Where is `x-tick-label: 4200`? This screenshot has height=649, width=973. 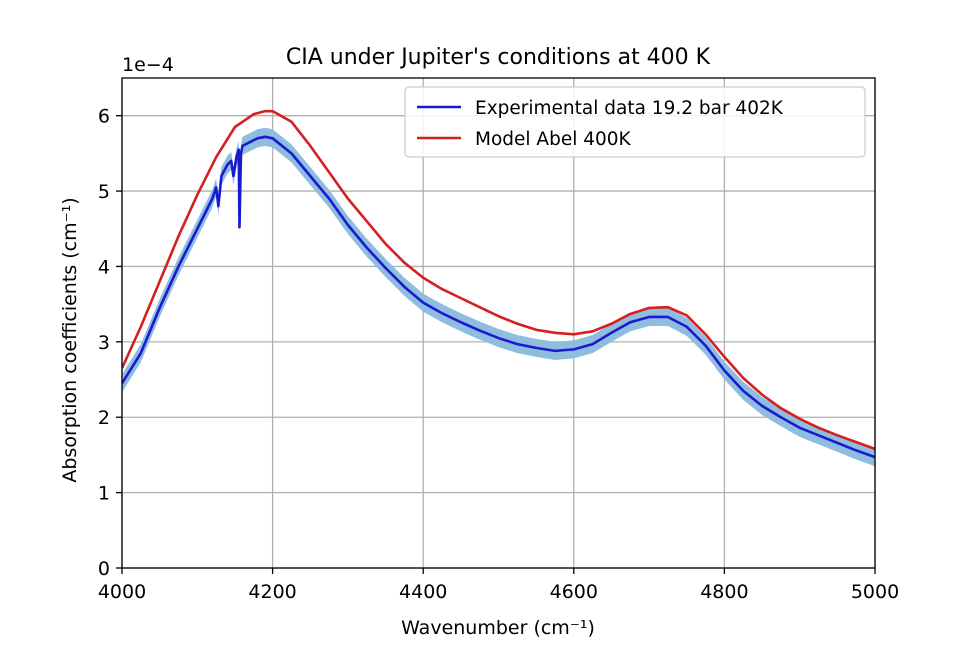
x-tick-label: 4200 is located at coordinates (272, 592).